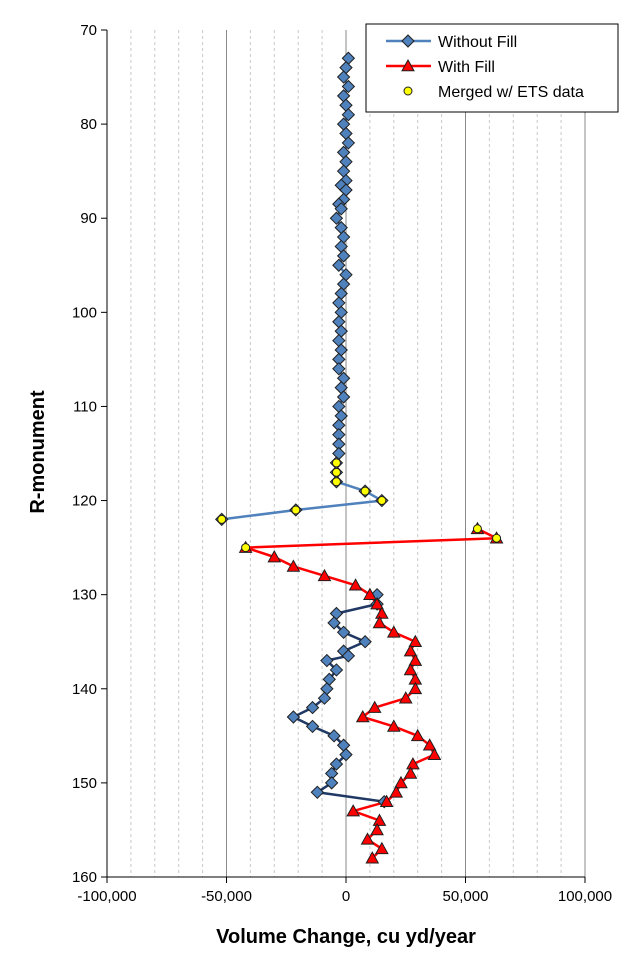 The image size is (627, 959). What do you see at coordinates (106, 896) in the screenshot?
I see `x-tick-label: -100,000` at bounding box center [106, 896].